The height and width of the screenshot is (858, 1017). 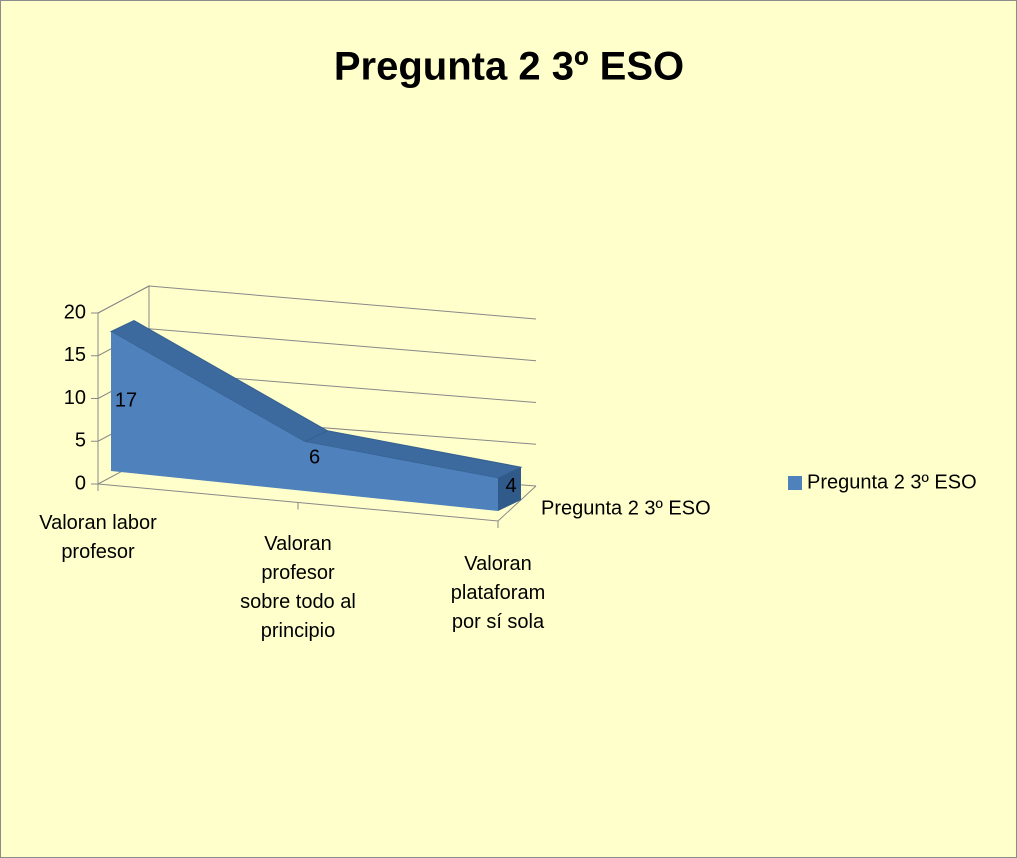 I want to click on data-label: 6, so click(x=314, y=458).